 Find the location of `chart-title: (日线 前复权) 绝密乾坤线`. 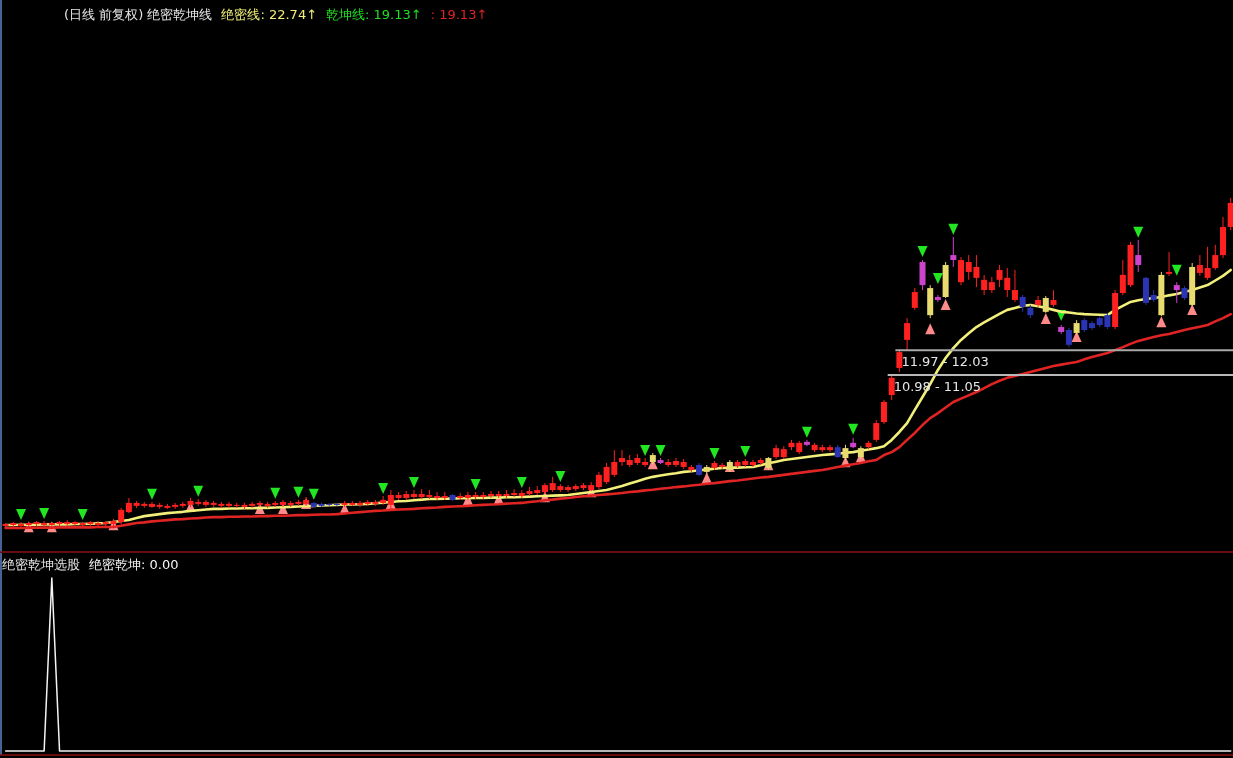

chart-title: (日线 前复权) 绝密乾坤线 is located at coordinates (138, 14).